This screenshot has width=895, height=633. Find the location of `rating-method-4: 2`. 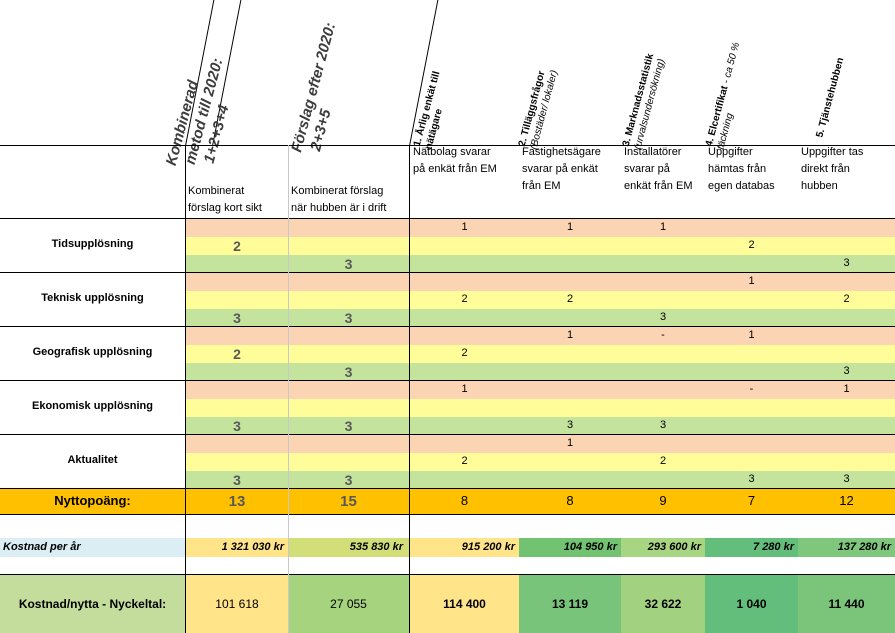

rating-method-4: 2 is located at coordinates (751, 245).